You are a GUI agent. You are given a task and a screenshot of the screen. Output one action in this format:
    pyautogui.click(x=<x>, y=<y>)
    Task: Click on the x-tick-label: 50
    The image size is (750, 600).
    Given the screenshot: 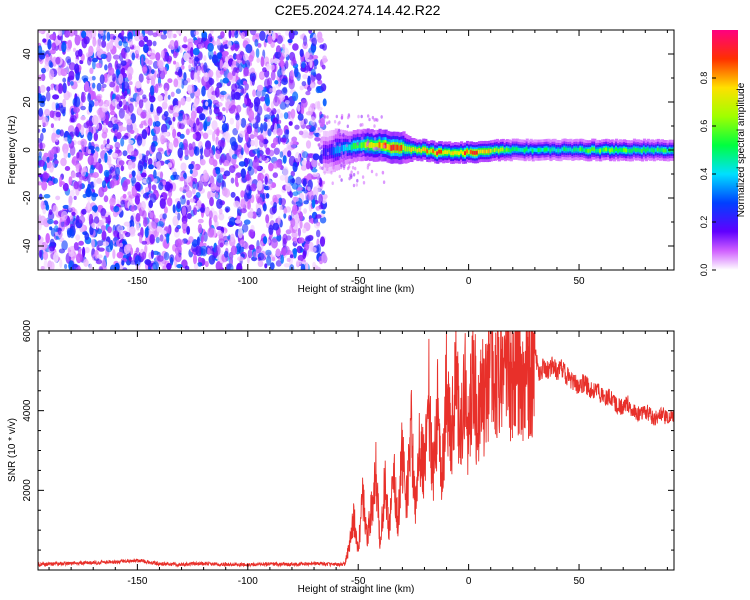 What is the action you would take?
    pyautogui.click(x=579, y=581)
    